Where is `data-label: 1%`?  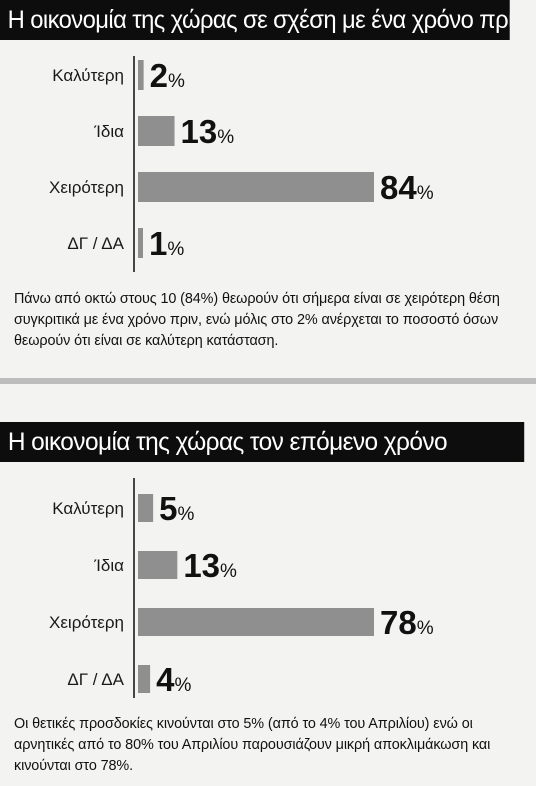
data-label: 1% is located at coordinates (166, 243).